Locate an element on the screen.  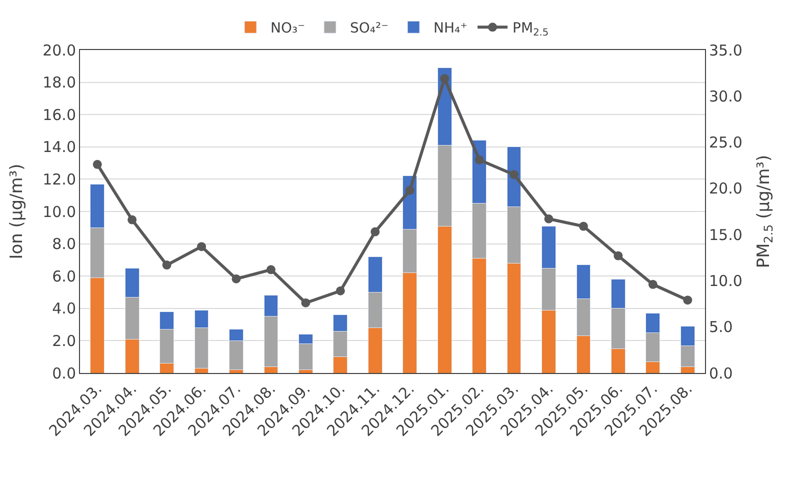
y2-tick-label: 0.0 is located at coordinates (721, 373).